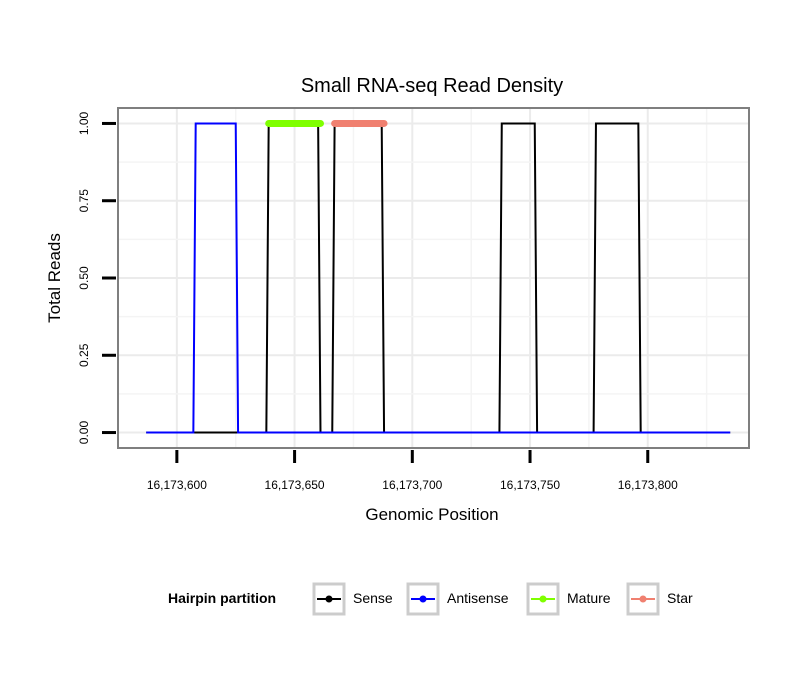 The width and height of the screenshot is (810, 690). I want to click on y-axis-title: Total Reads, so click(54, 278).